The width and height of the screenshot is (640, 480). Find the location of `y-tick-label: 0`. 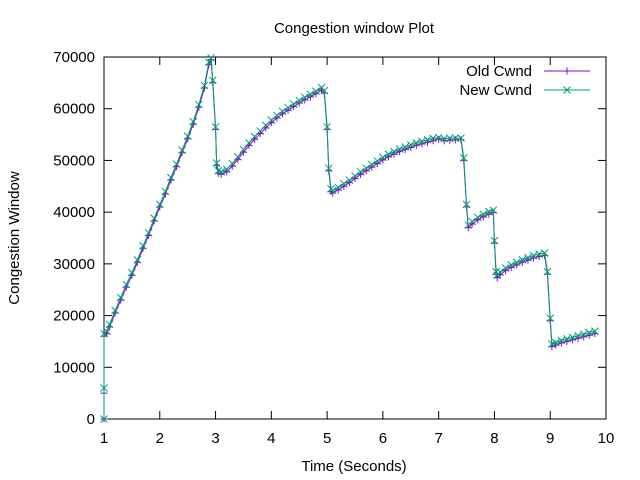

y-tick-label: 0 is located at coordinates (91, 419).